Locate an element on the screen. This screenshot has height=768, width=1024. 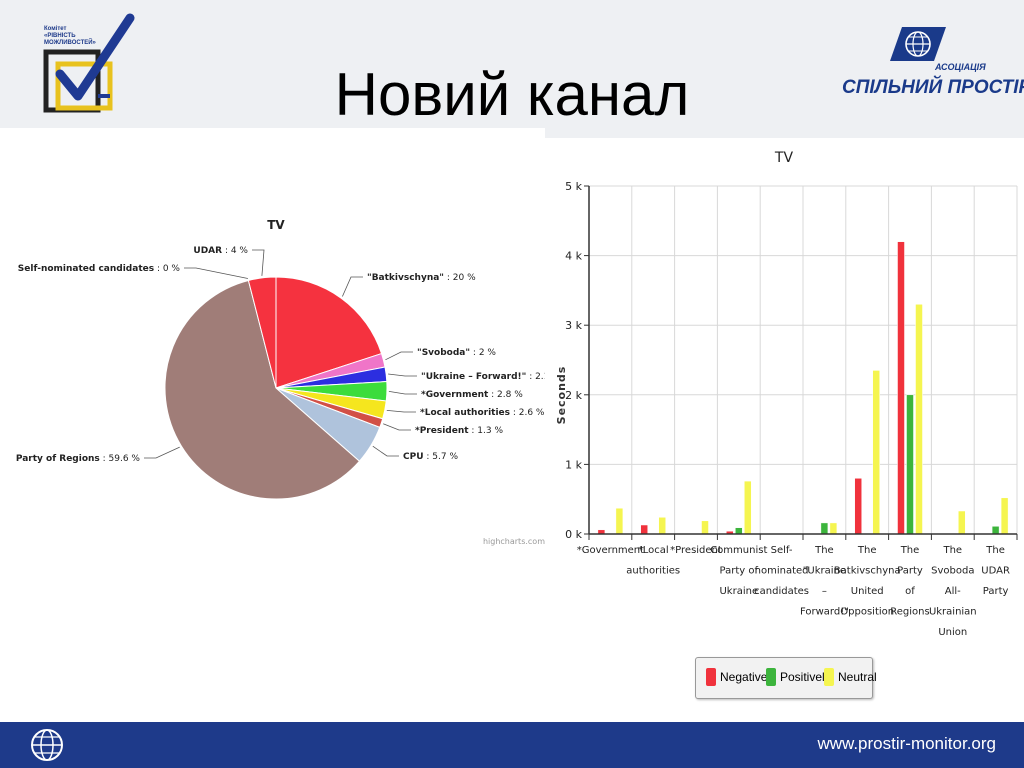
y-tick-label: 4 k is located at coordinates (573, 256).